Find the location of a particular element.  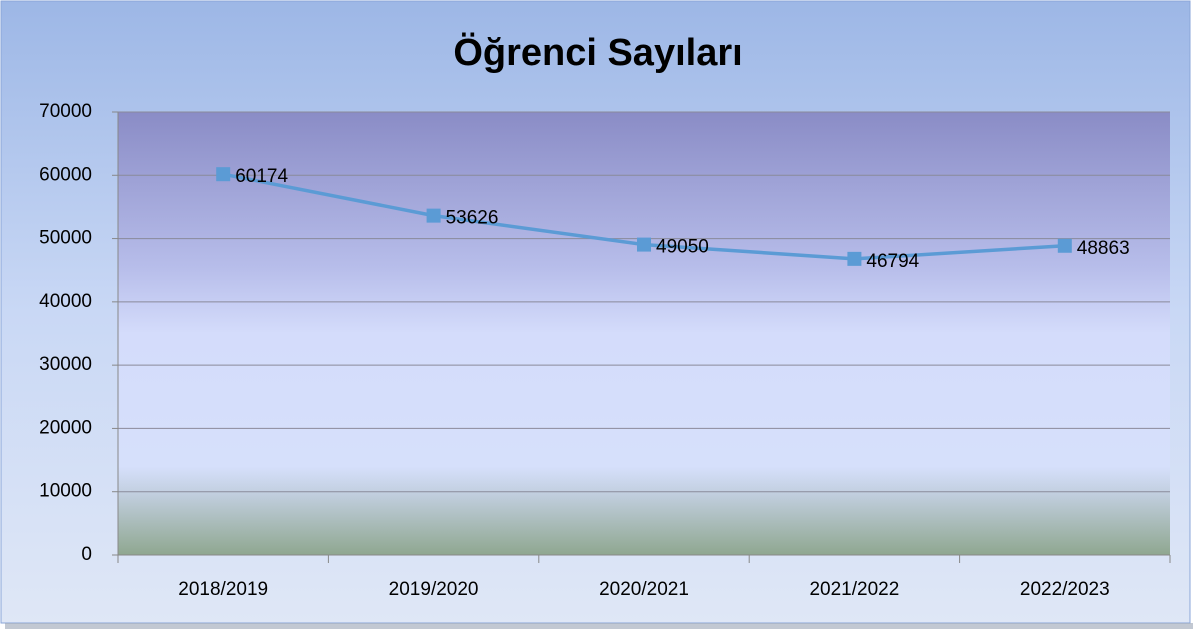

x-tick-label: 2020/2021 is located at coordinates (644, 589).